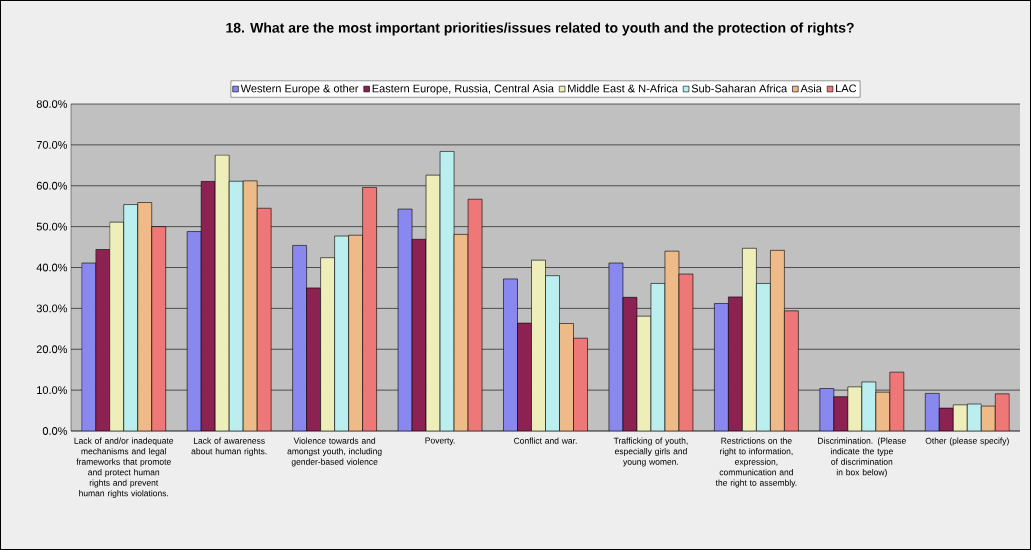  What do you see at coordinates (52, 308) in the screenshot?
I see `y-tick-label: 30.0%` at bounding box center [52, 308].